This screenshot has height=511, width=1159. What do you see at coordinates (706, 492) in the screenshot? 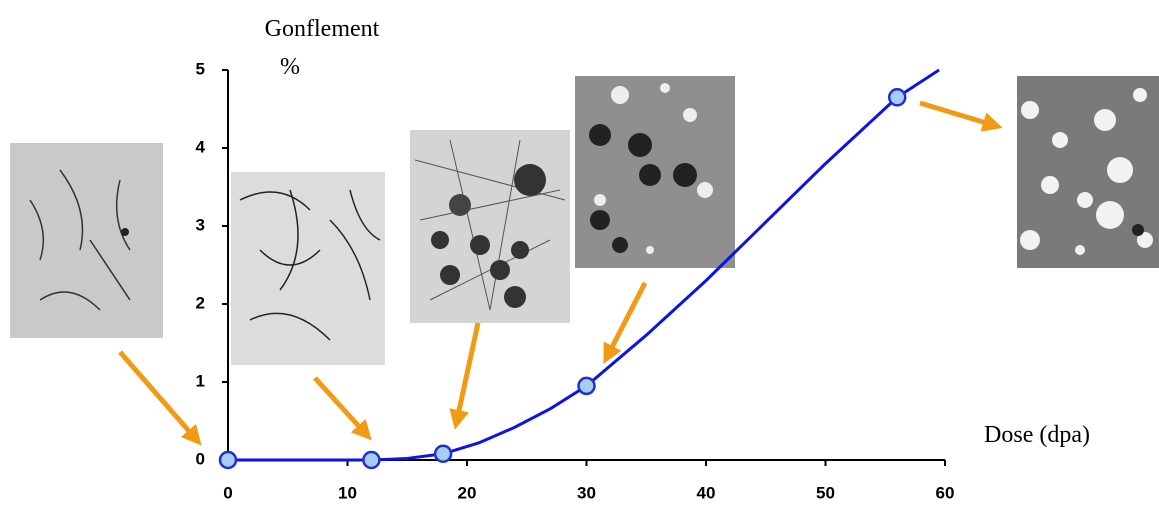
I see `x-tick-label: 40` at bounding box center [706, 492].